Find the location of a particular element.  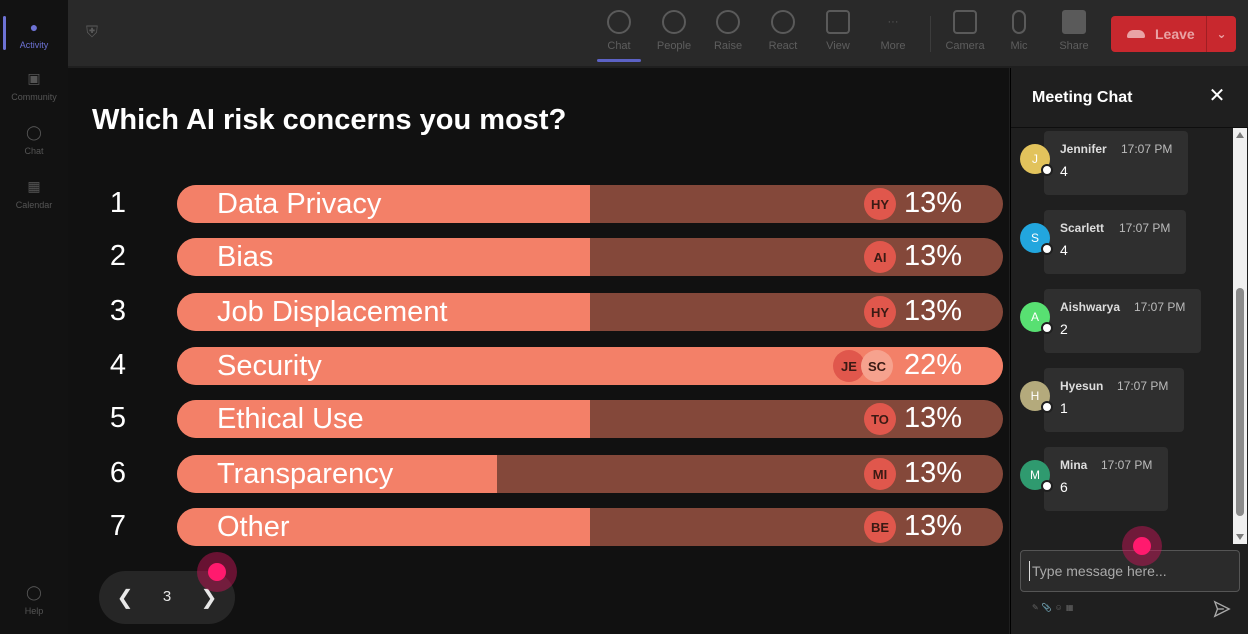

toolbar-mic-button: Mic is located at coordinates (1019, 34).